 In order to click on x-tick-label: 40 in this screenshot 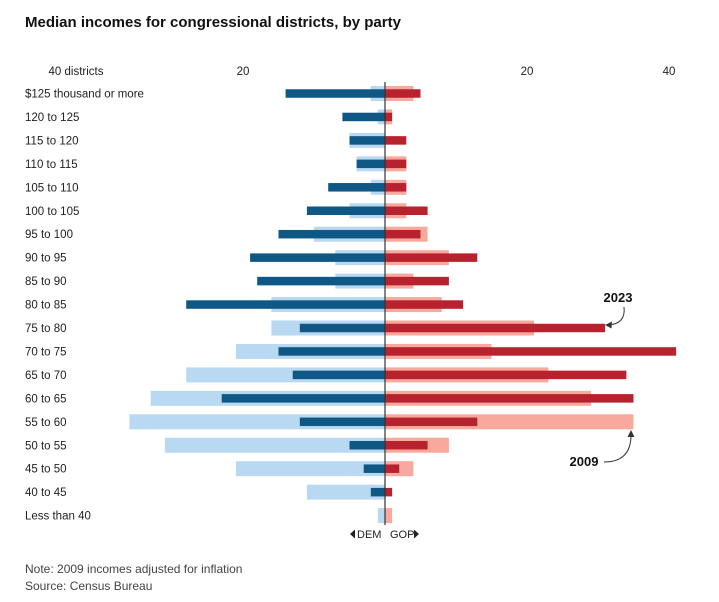, I will do `click(669, 72)`.